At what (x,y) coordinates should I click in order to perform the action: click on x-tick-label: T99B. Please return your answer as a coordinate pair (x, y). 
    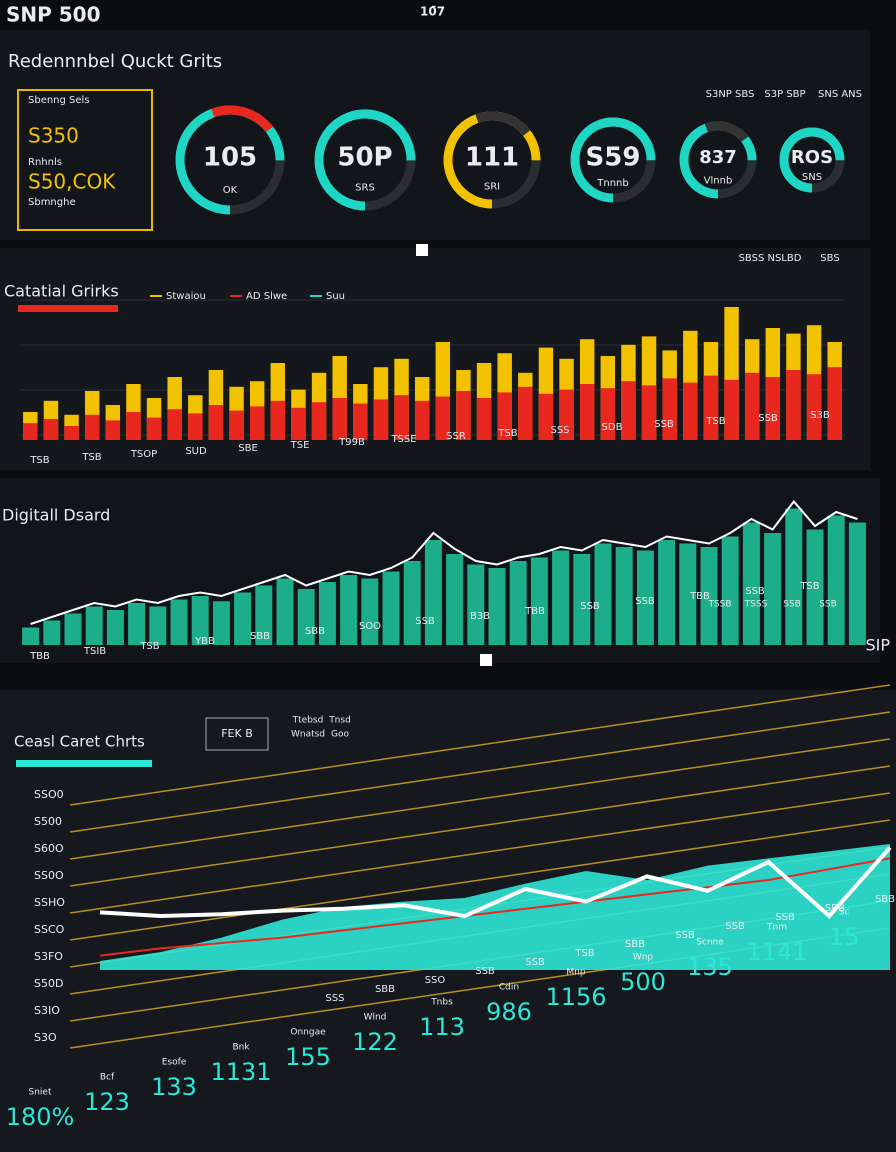
    Looking at the image, I should click on (351, 442).